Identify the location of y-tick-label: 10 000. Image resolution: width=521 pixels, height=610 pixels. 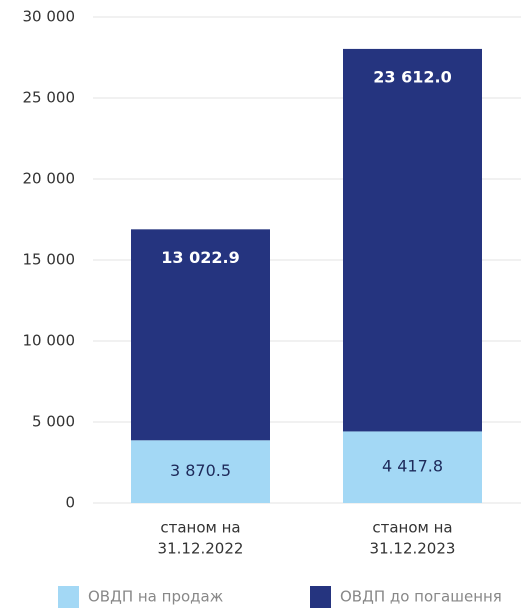
(49, 341).